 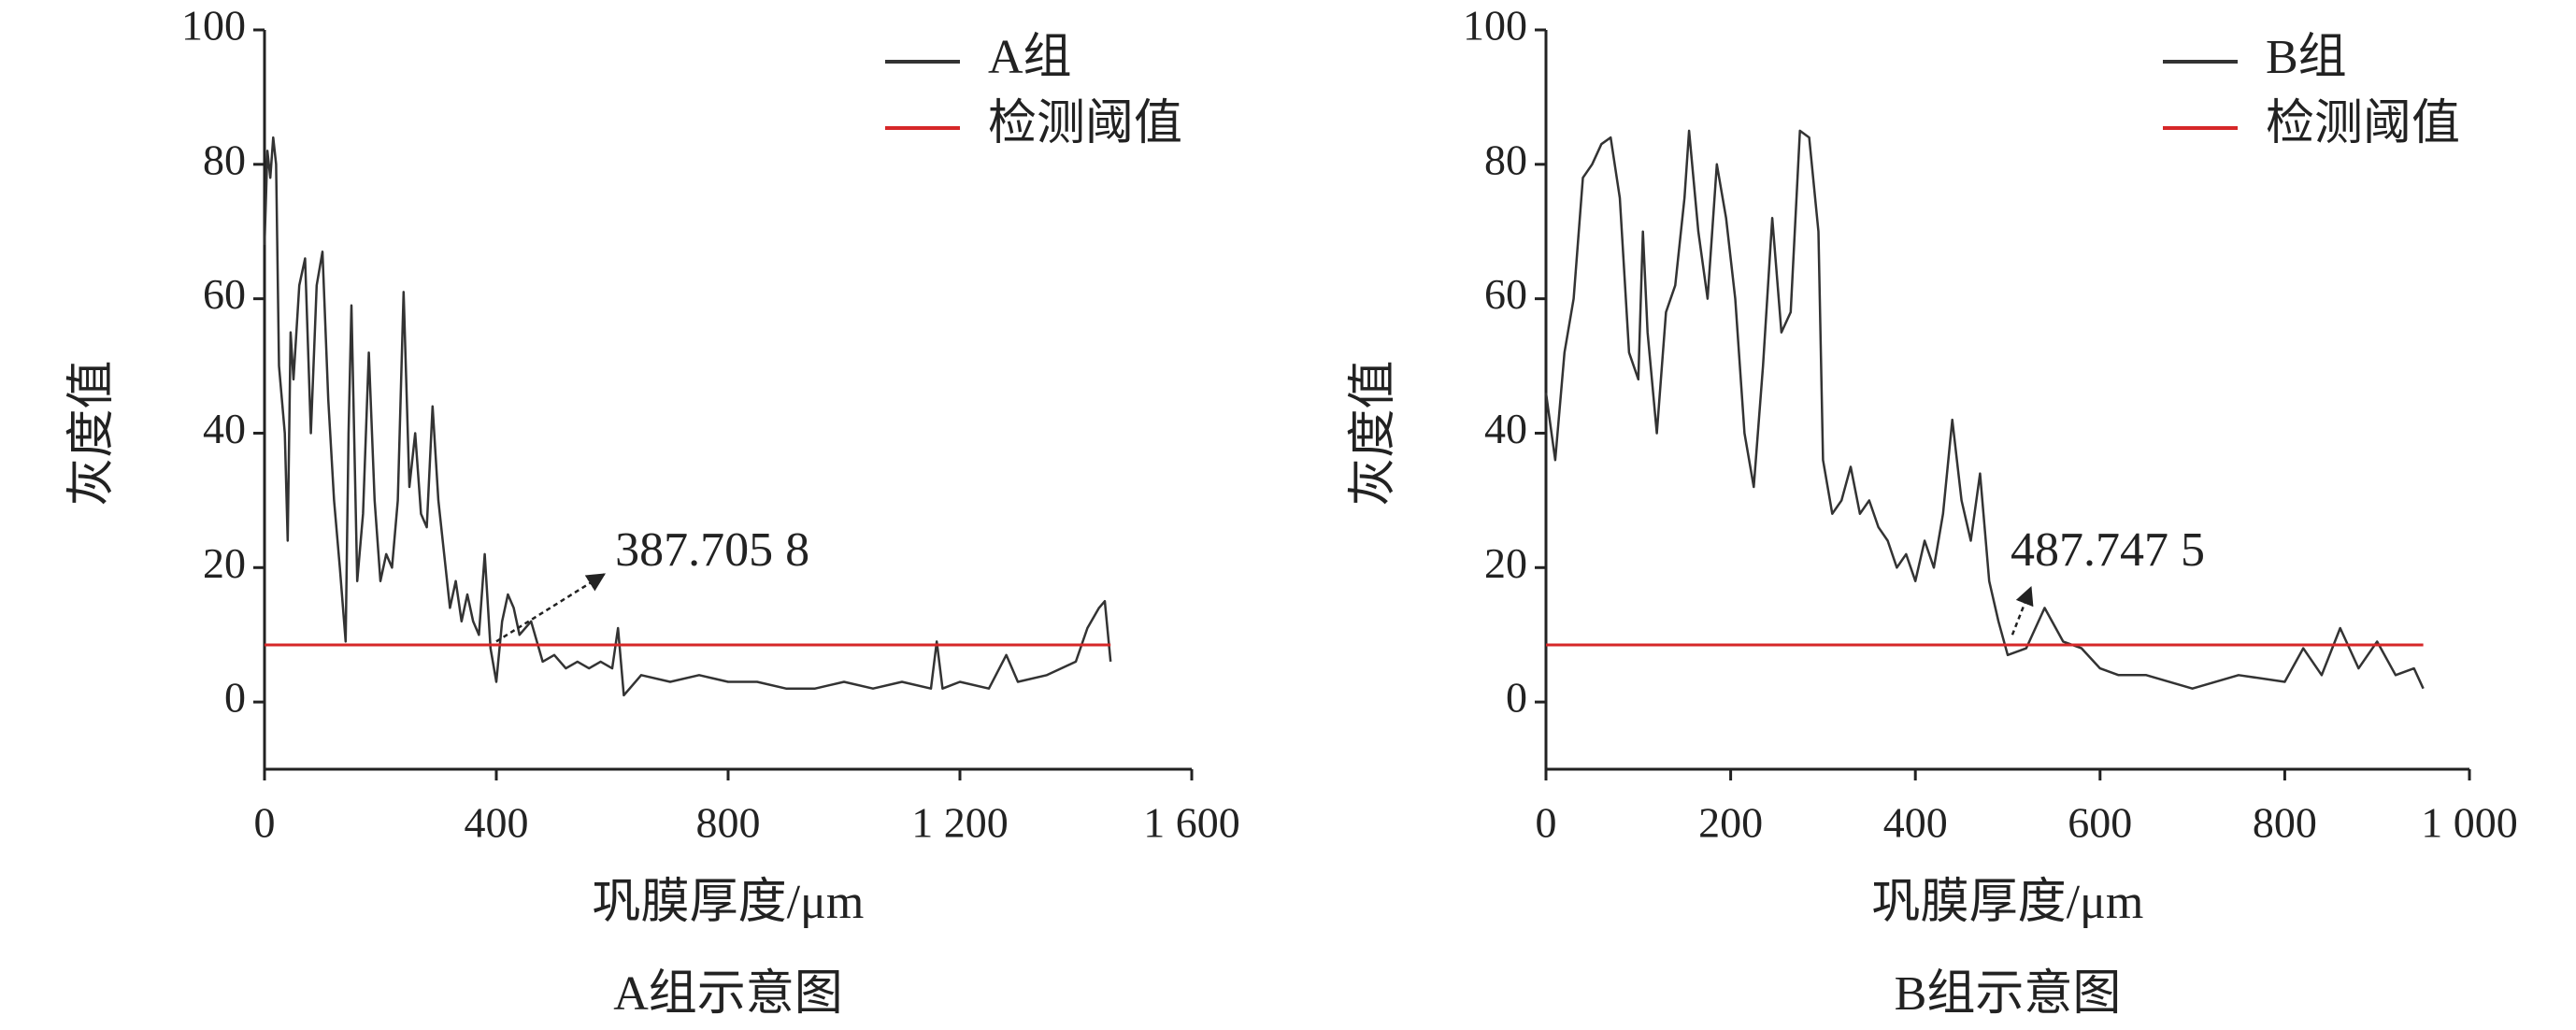 I want to click on caption: B组示意图, so click(x=2008, y=994).